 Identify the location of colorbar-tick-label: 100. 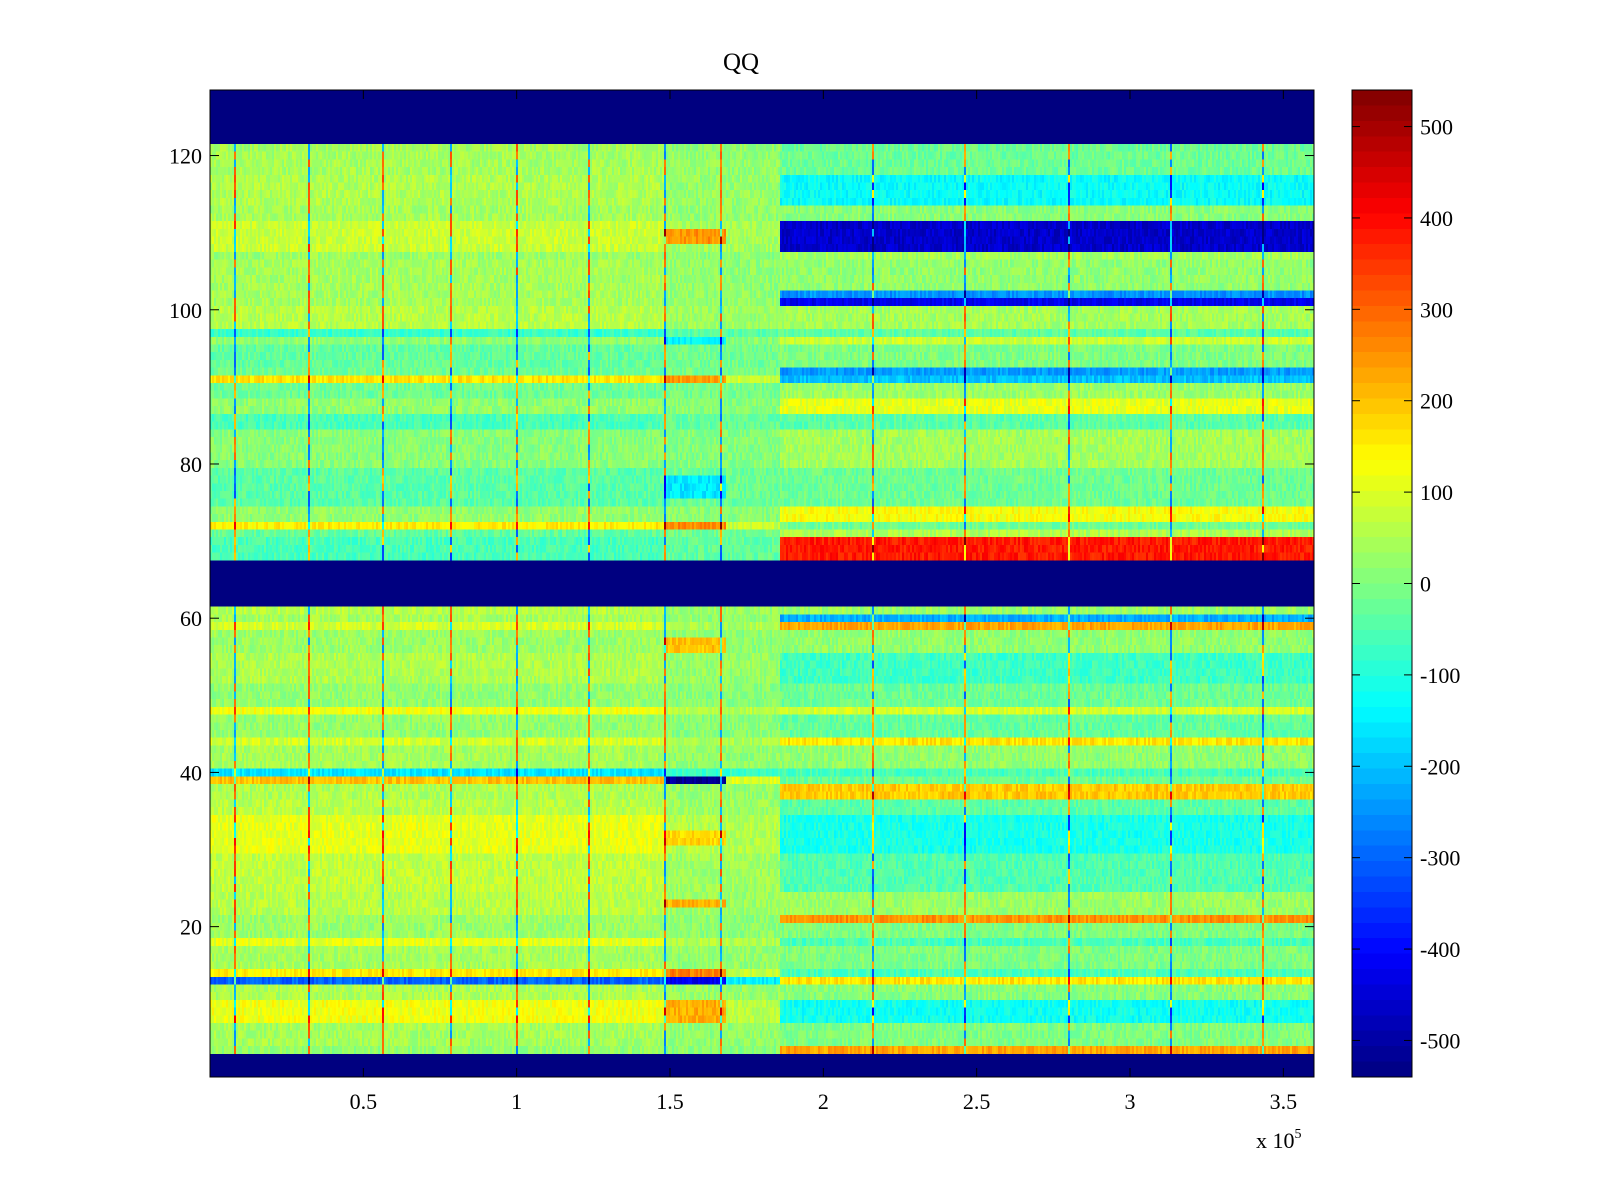
(1436, 492).